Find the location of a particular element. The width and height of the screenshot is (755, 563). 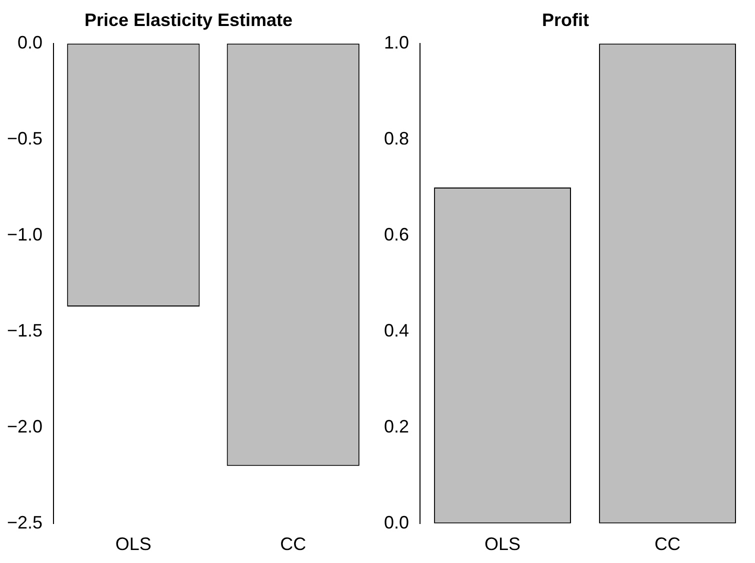

y-tick-label: −1.5 is located at coordinates (24, 330).